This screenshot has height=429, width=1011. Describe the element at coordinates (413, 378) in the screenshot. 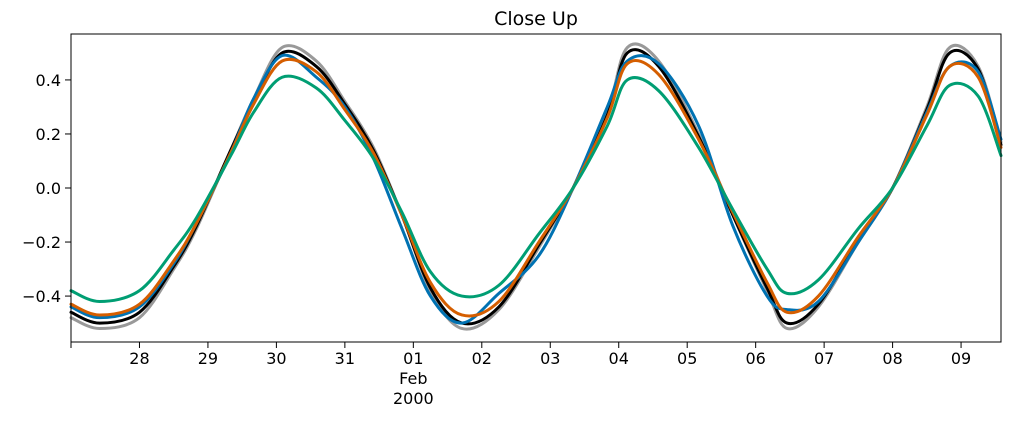

I see `x-tick-month-label: Feb` at that location.